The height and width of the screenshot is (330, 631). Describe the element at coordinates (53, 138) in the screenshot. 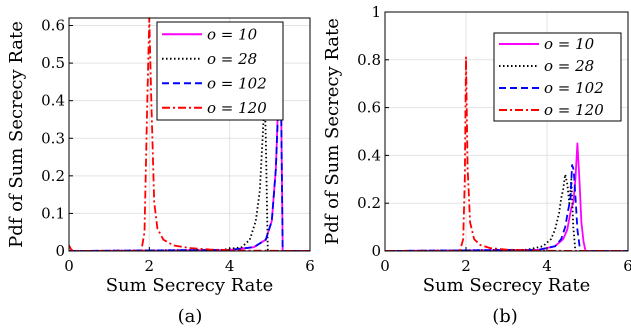

I see `y-tick-label: 0.3` at that location.